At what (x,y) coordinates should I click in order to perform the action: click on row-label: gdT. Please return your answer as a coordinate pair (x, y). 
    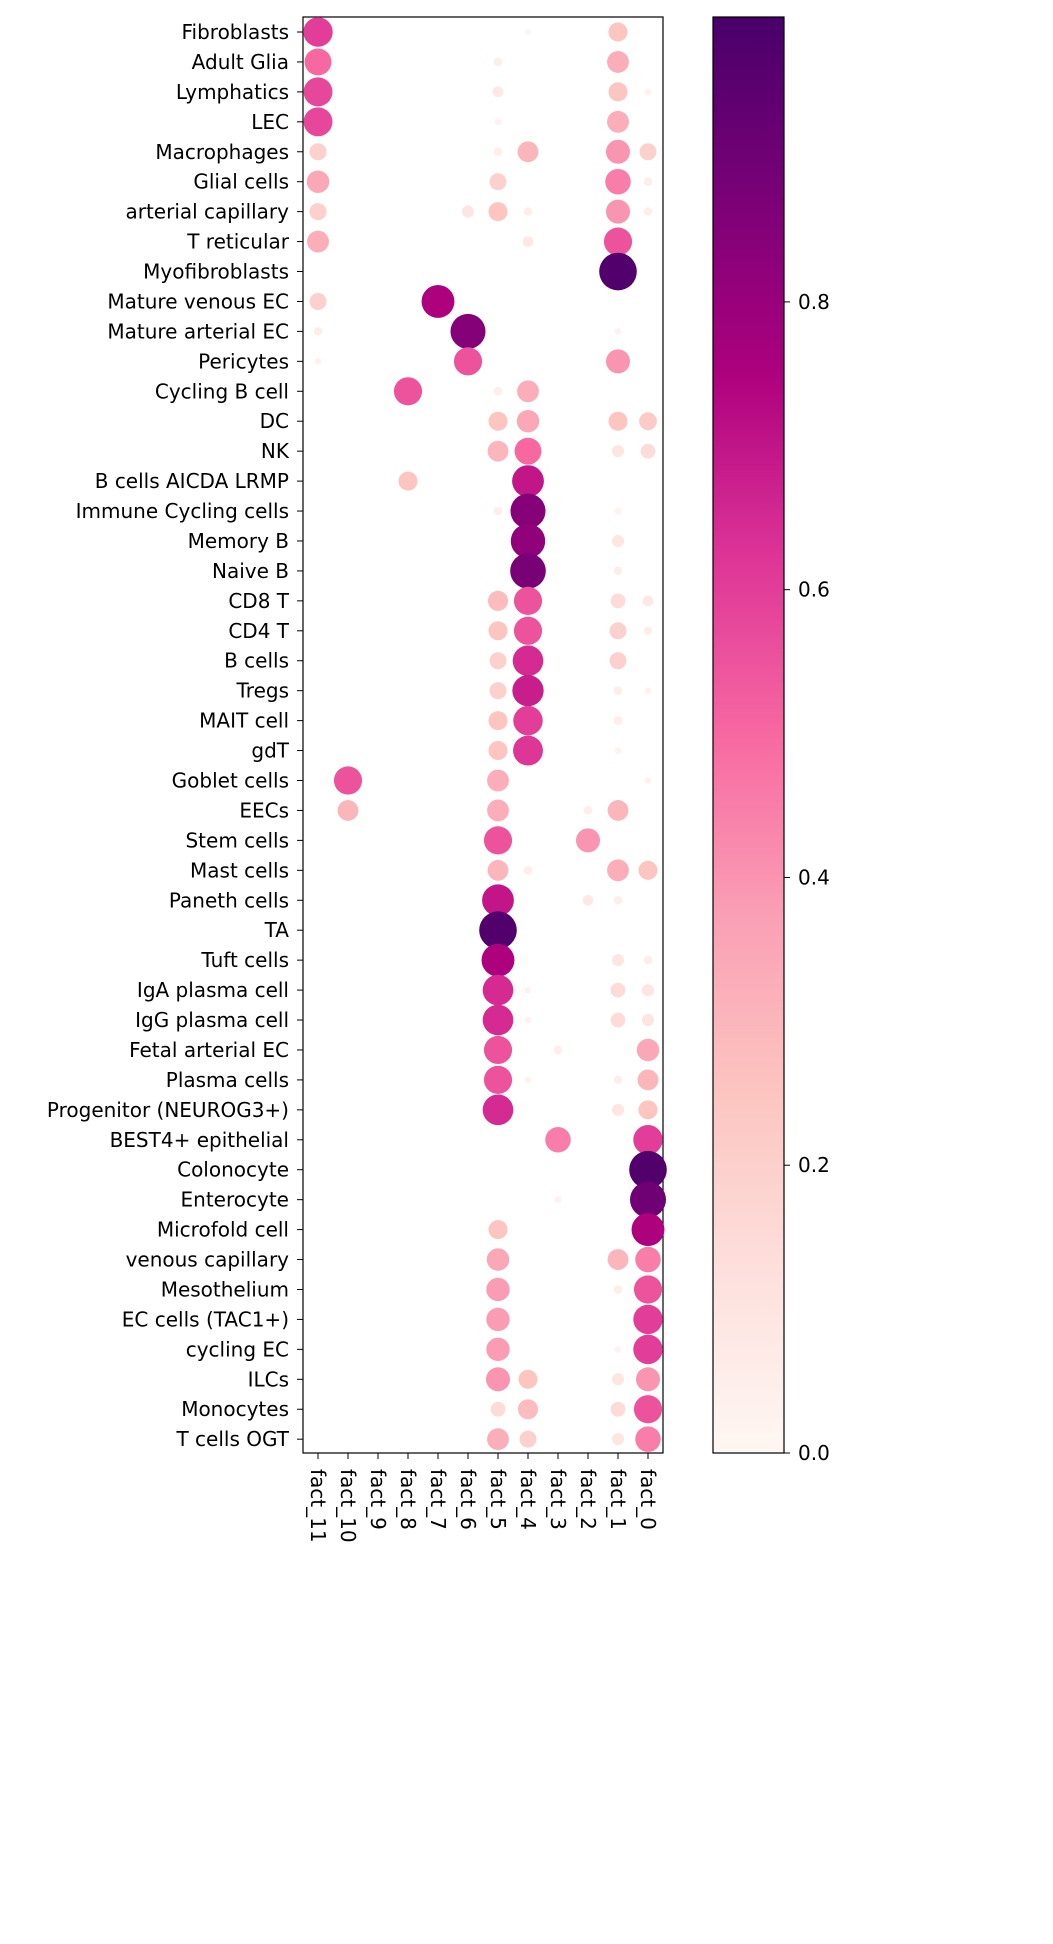
    Looking at the image, I should click on (270, 751).